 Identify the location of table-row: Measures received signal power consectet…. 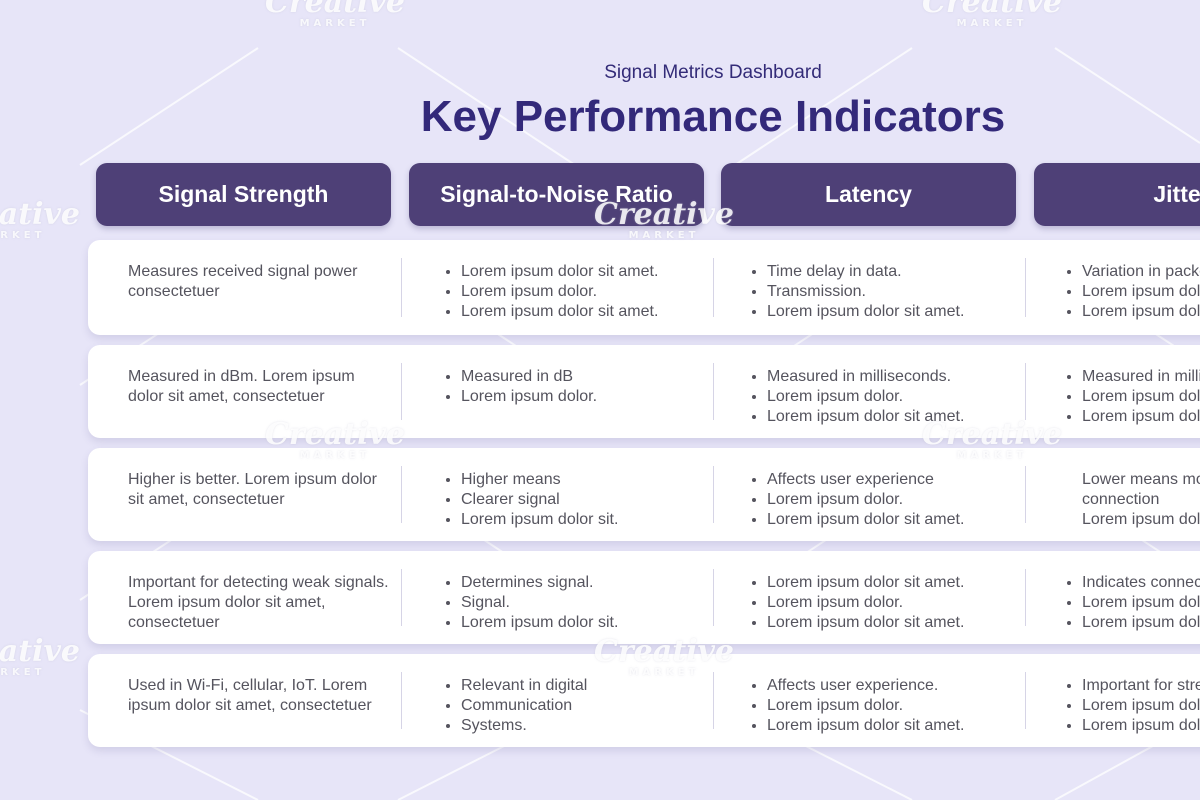
(644, 287).